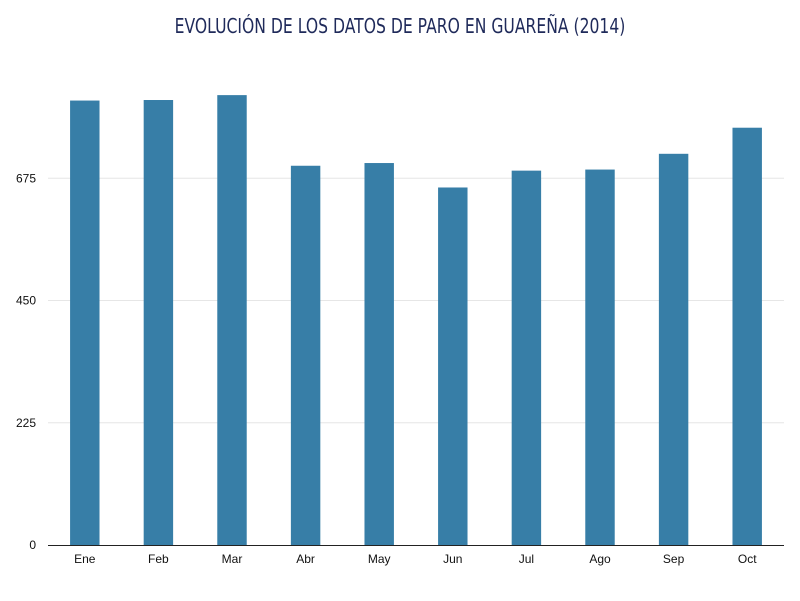 This screenshot has width=800, height=601. I want to click on x-tick-label: Feb, so click(158, 559).